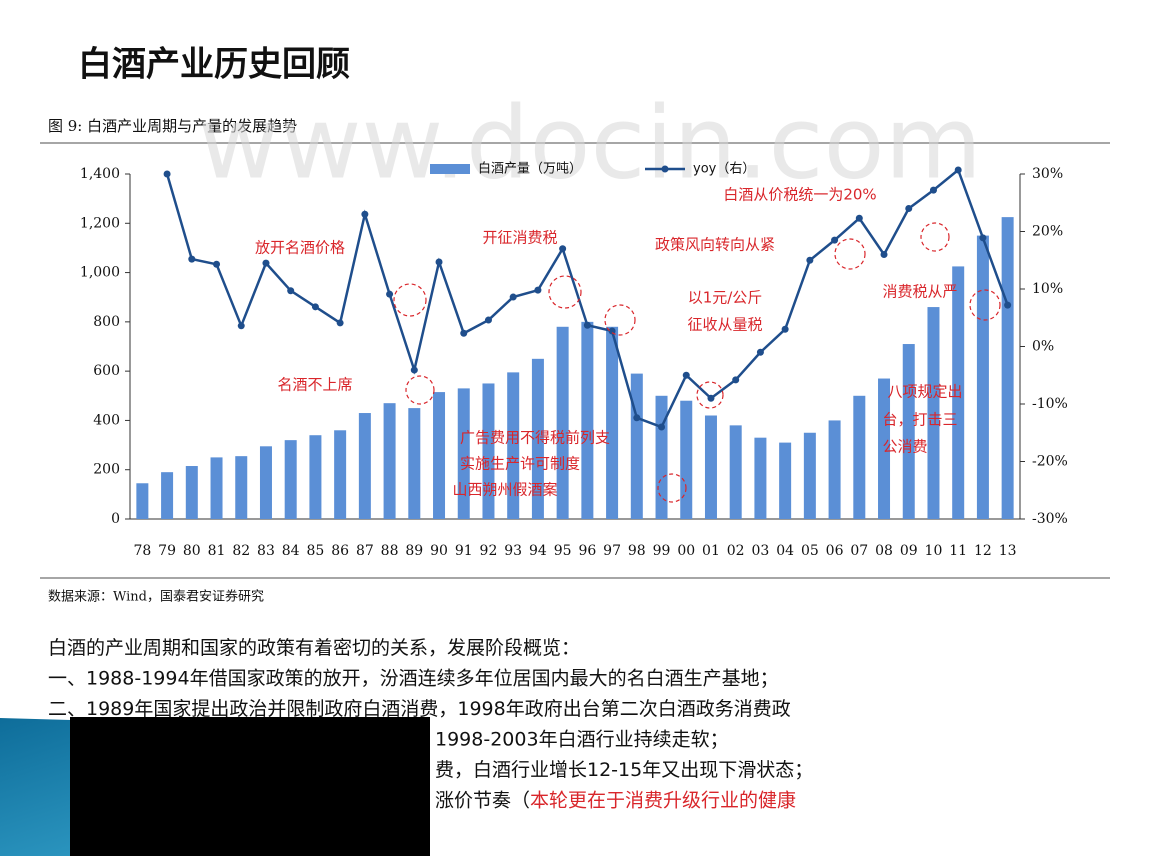 Image resolution: width=1152 pixels, height=856 pixels. What do you see at coordinates (934, 551) in the screenshot?
I see `x-tick-label: 10` at bounding box center [934, 551].